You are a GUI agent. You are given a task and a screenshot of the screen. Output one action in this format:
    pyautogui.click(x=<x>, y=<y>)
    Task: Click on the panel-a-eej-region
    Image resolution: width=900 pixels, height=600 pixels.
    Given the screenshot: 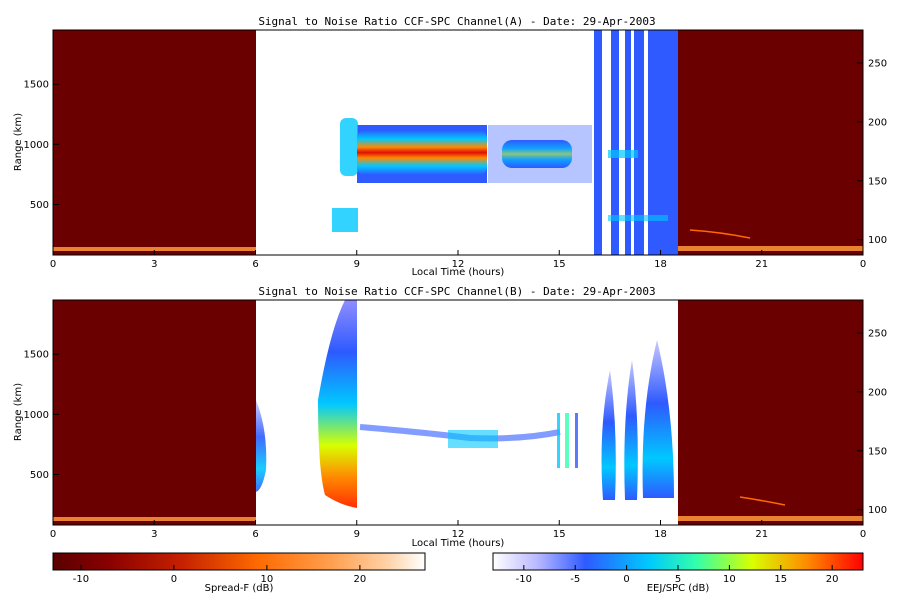 What is the action you would take?
    pyautogui.click(x=505, y=142)
    